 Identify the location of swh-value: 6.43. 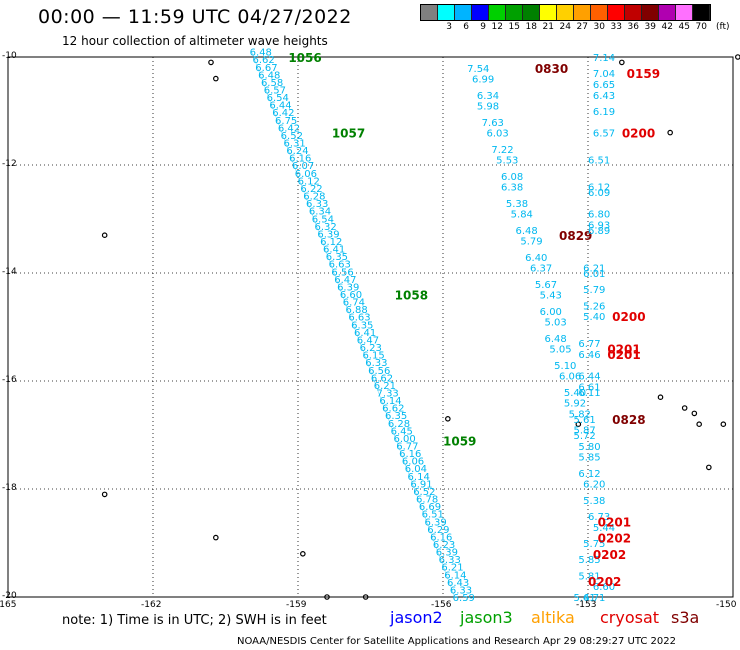
(458, 583).